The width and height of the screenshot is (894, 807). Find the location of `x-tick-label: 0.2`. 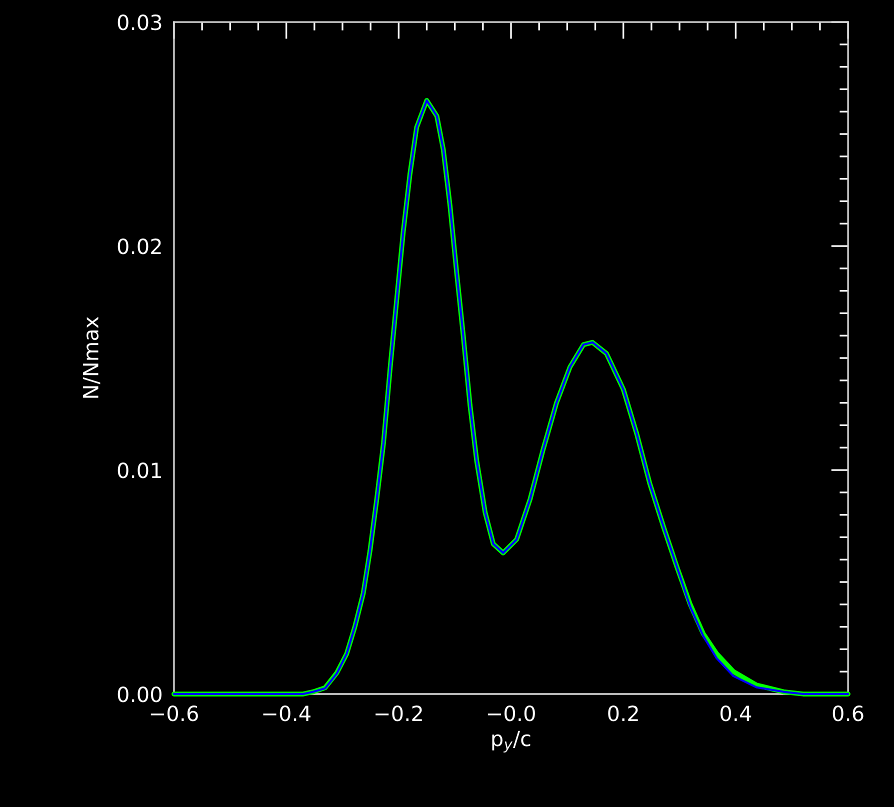

x-tick-label: 0.2 is located at coordinates (623, 714).